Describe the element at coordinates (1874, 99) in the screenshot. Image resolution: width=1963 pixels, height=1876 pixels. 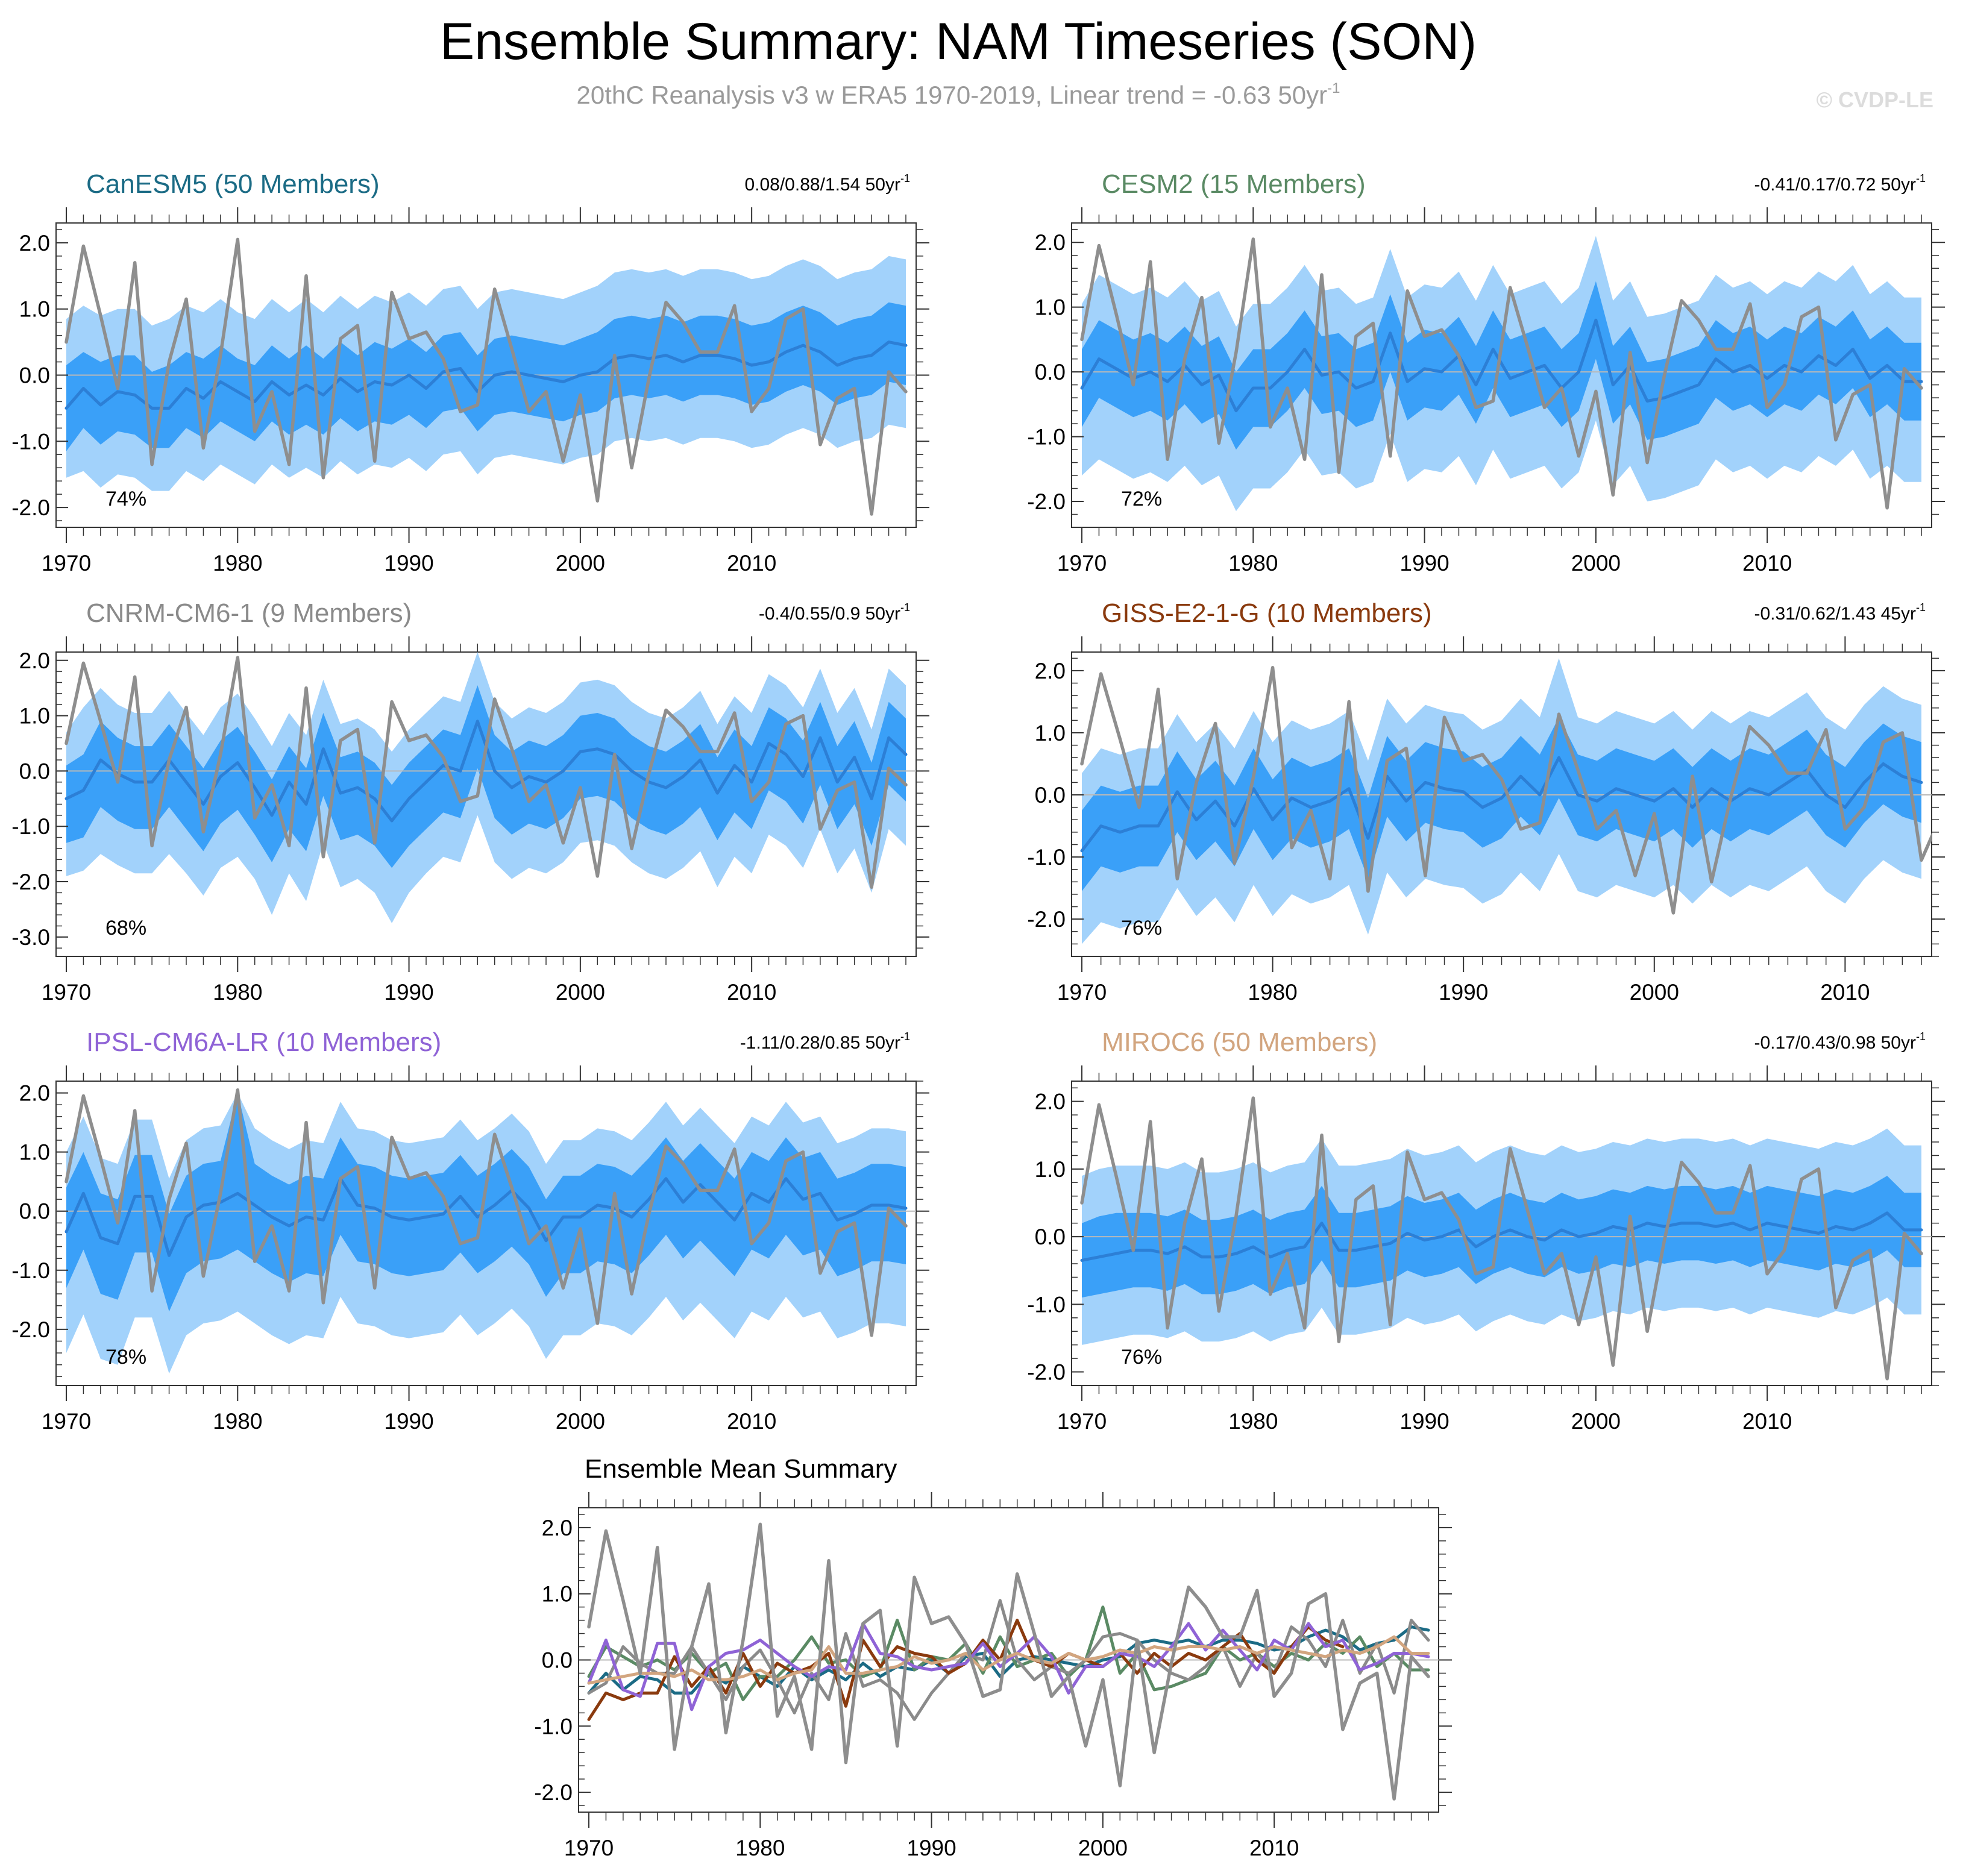
I see `watermark: © CVDP-LE` at that location.